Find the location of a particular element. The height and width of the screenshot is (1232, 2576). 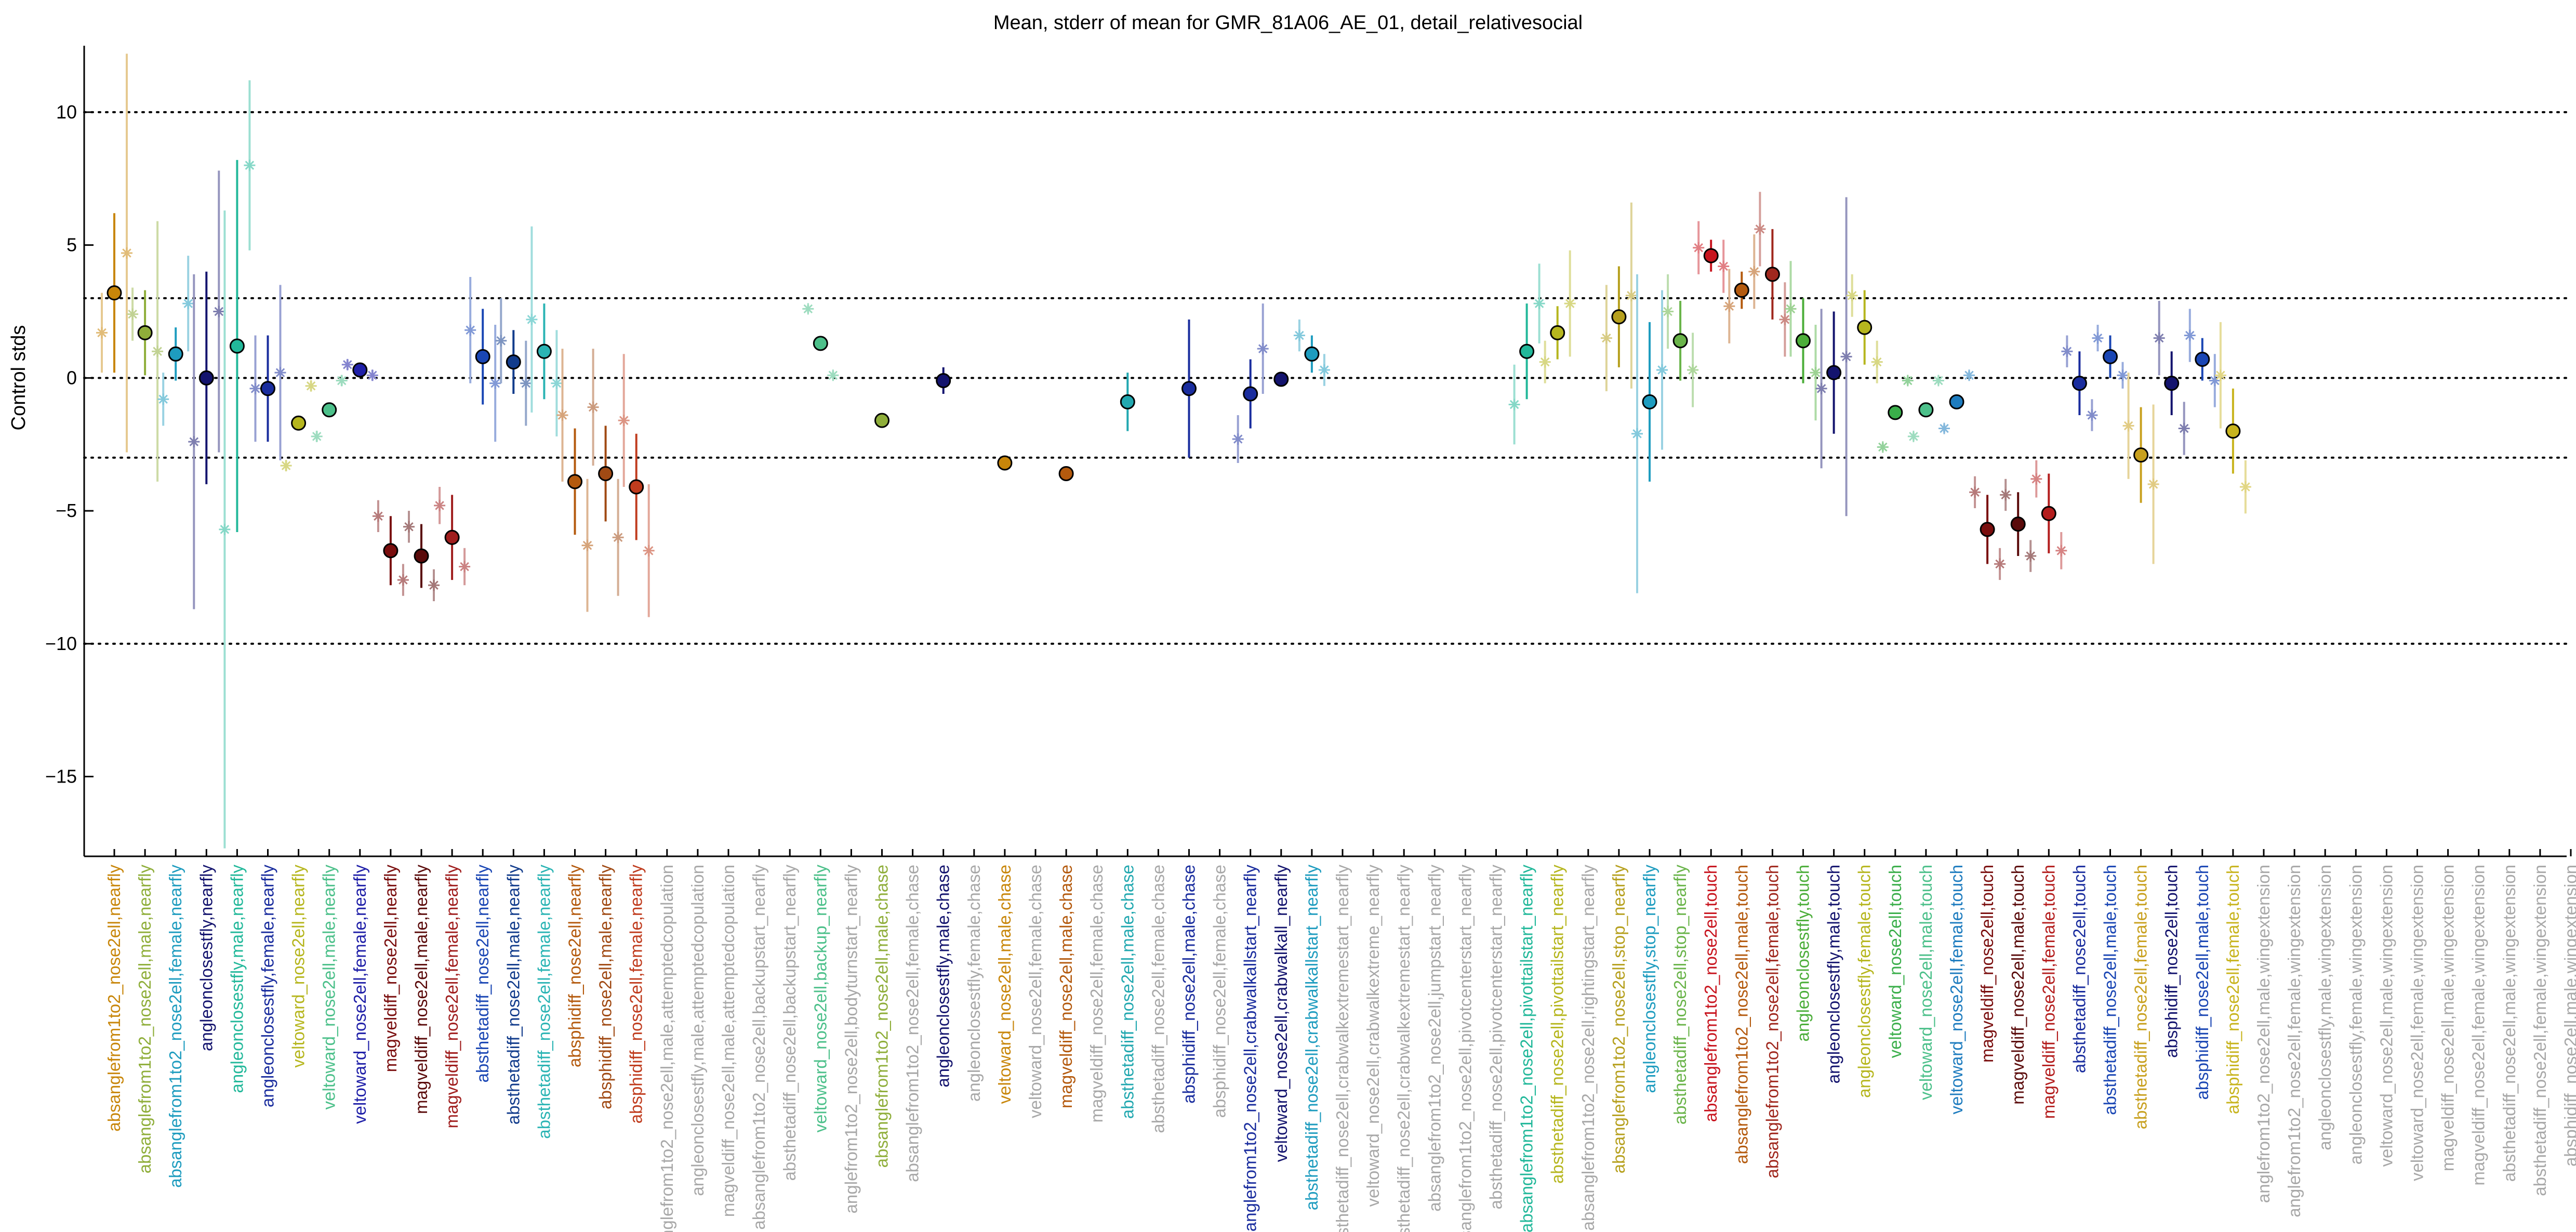

x-tick-label: angleonclosestfly,female,wingextension is located at coordinates (2356, 1014).